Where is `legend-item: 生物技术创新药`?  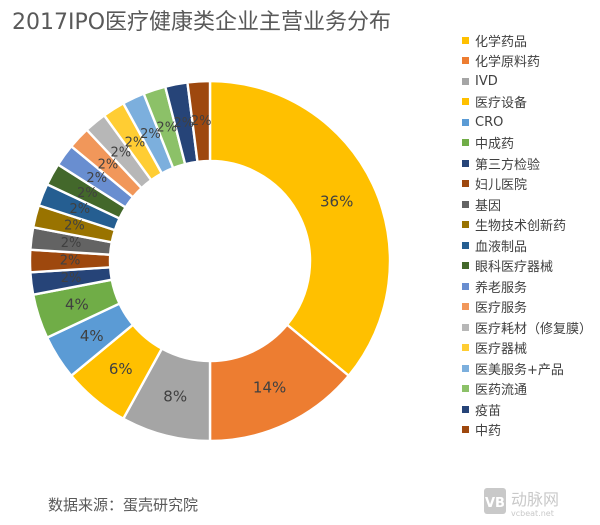
legend-item: 生物技术创新药 is located at coordinates (527, 225).